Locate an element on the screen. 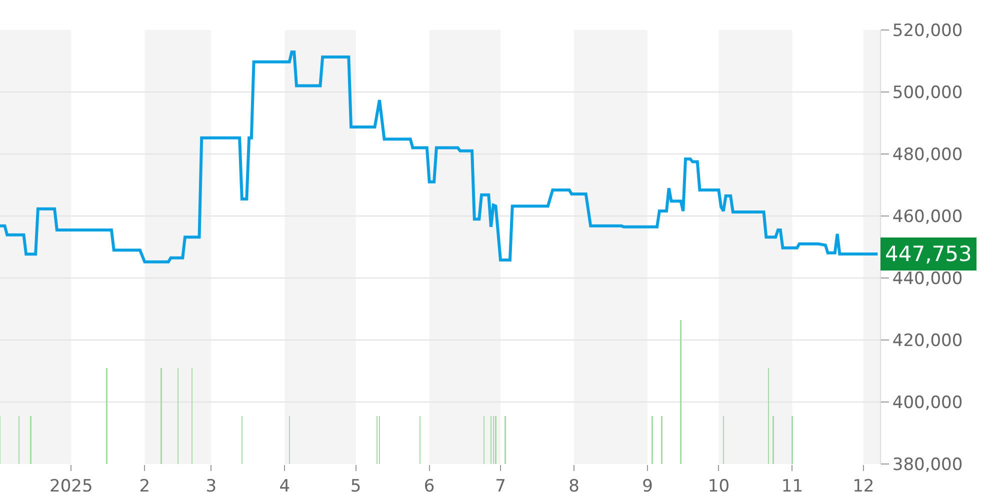  x-tick-label: 9 is located at coordinates (647, 486).